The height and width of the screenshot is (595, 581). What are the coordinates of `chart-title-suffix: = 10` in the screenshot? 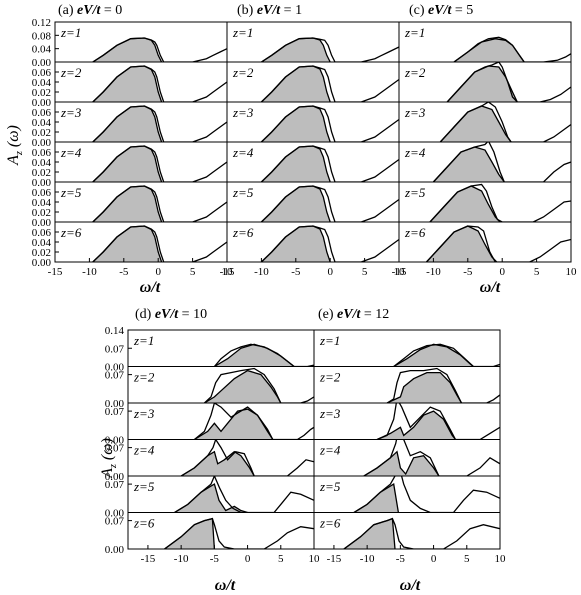 It's located at (192, 314).